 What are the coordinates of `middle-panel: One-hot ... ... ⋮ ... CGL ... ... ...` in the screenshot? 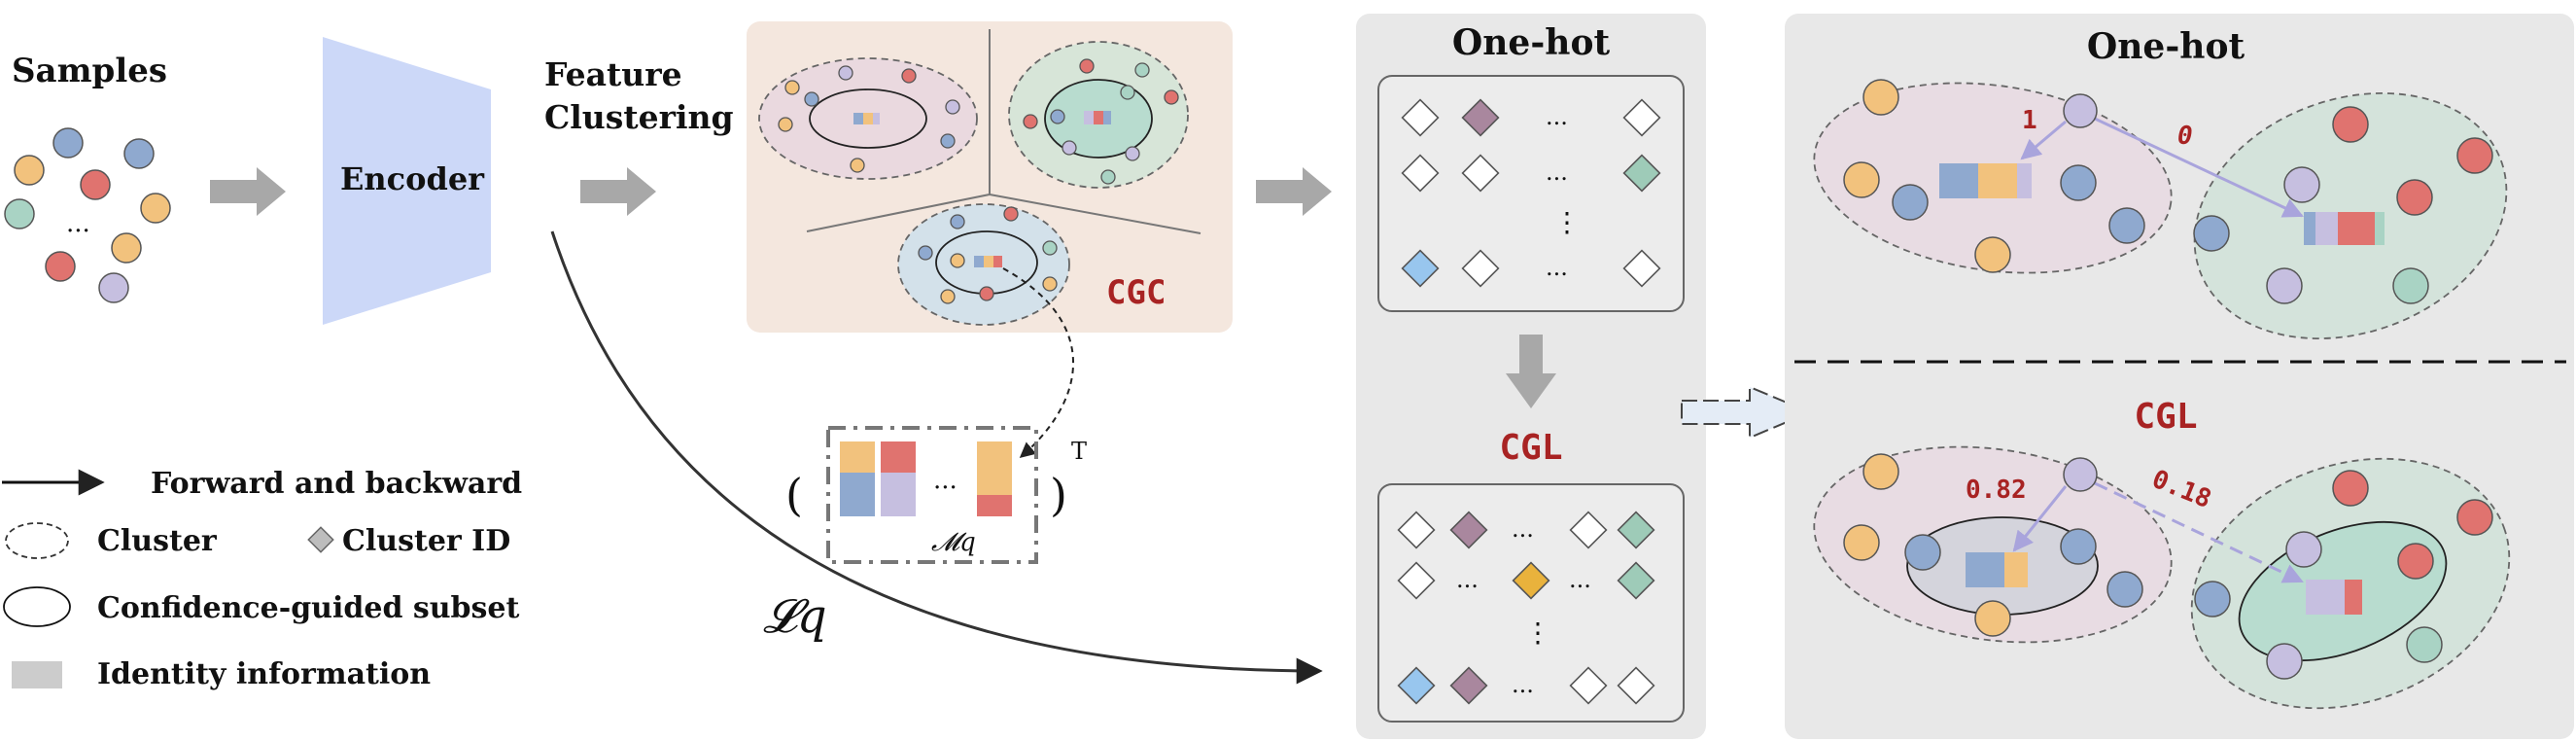 It's located at (1531, 376).